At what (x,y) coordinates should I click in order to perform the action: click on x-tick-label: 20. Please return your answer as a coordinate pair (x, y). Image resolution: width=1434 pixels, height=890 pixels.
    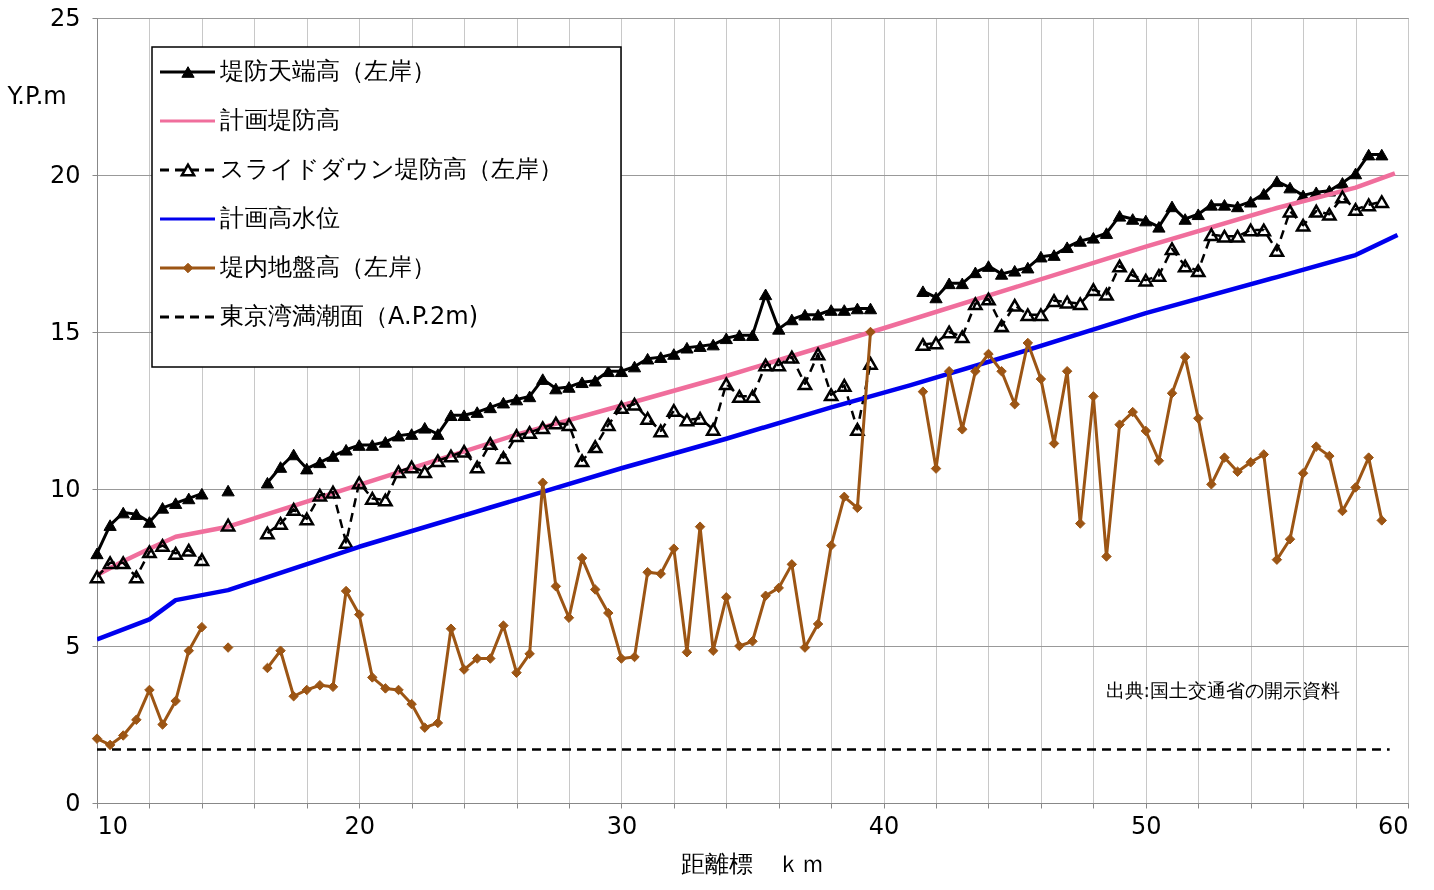
    Looking at the image, I should click on (359, 825).